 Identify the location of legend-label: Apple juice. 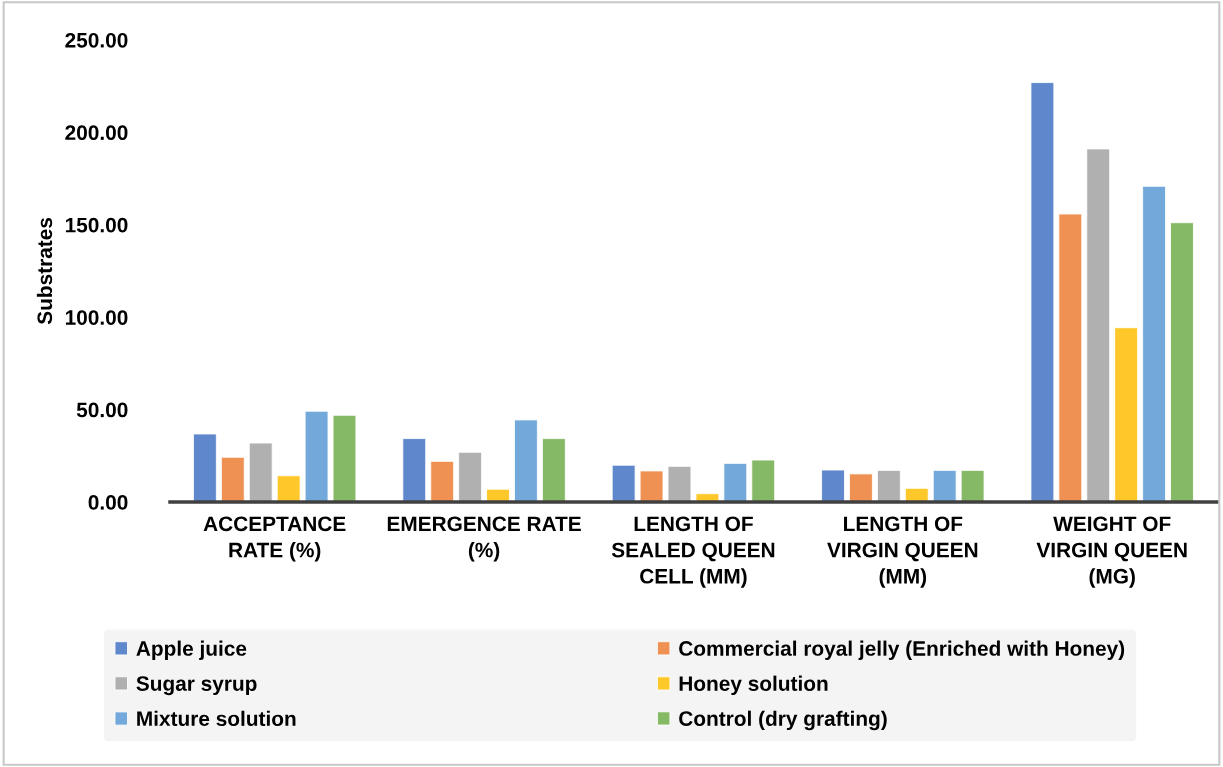
(191, 650).